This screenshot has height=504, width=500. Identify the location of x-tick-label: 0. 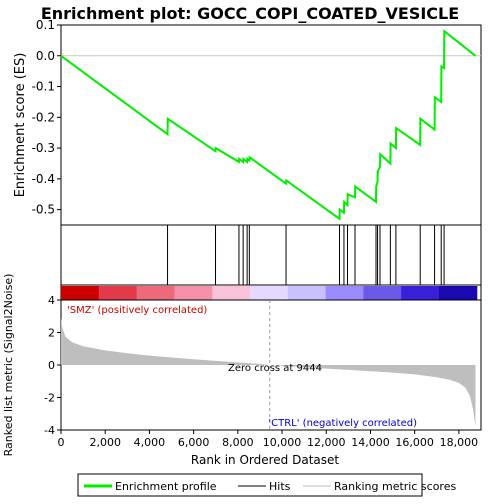
(61, 442).